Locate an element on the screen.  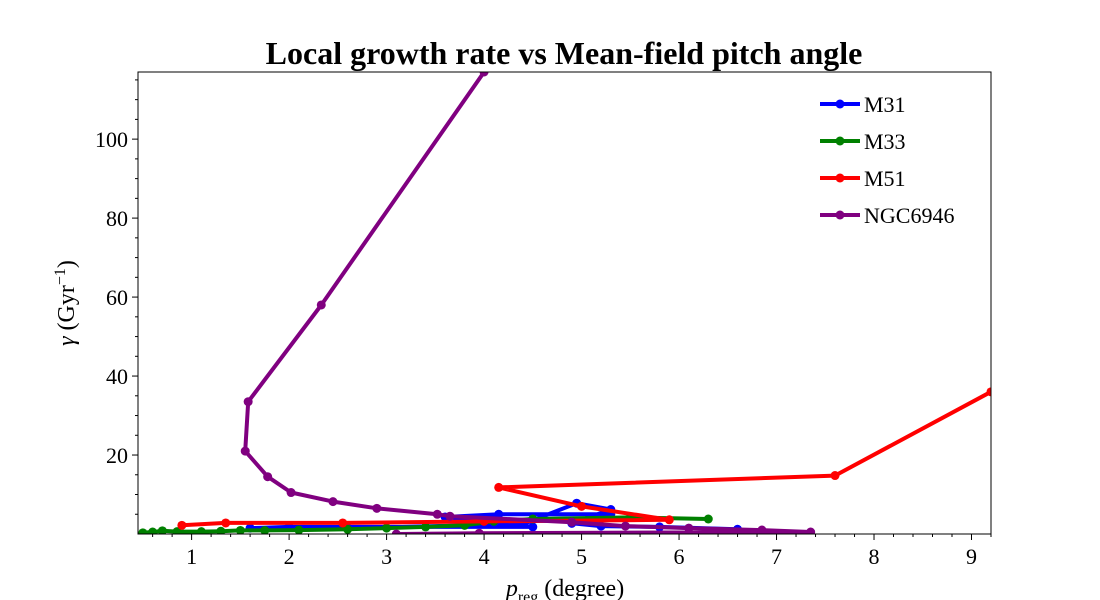
x-tick-label: 5 is located at coordinates (581, 556).